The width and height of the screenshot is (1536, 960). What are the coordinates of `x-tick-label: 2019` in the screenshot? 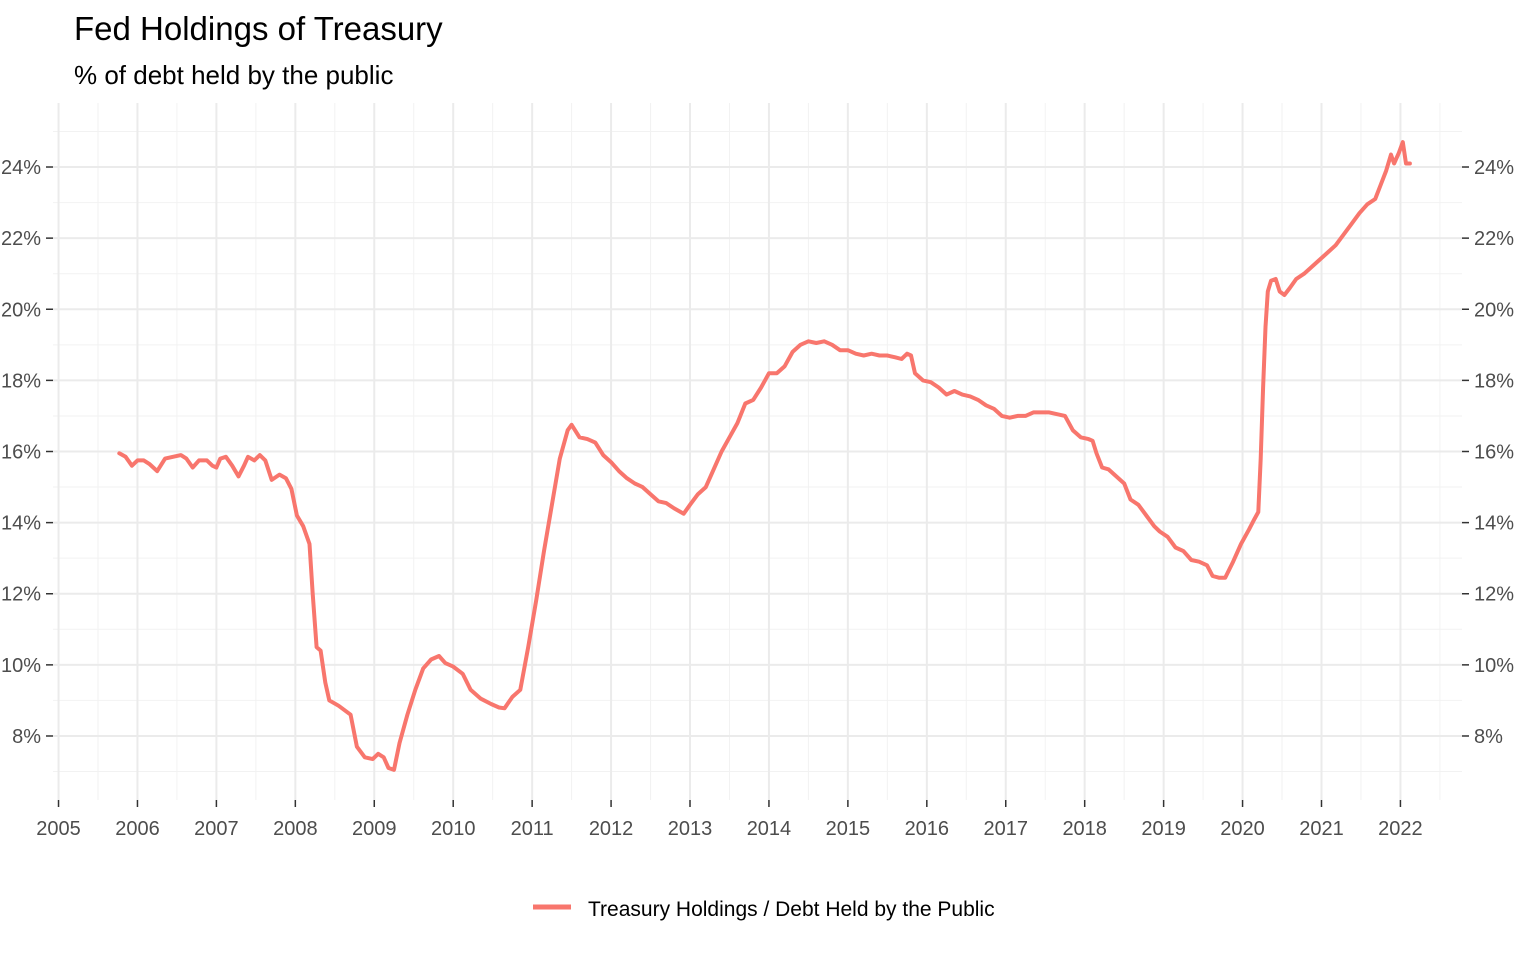 It's located at (1163, 829).